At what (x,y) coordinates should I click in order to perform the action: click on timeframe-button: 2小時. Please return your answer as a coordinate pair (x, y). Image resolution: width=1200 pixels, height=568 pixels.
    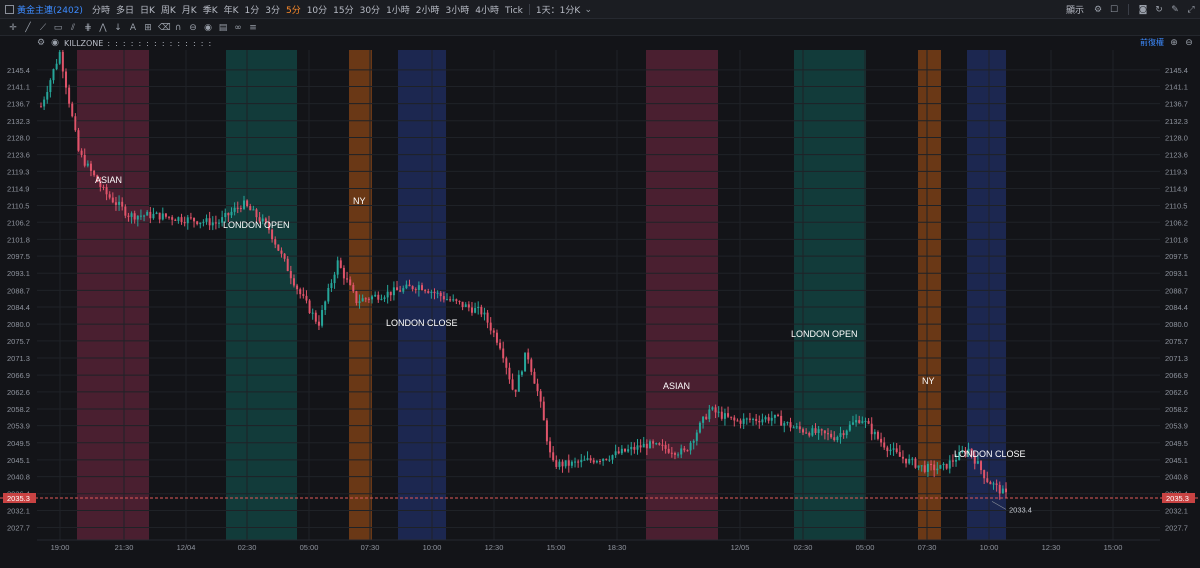
    Looking at the image, I should click on (427, 11).